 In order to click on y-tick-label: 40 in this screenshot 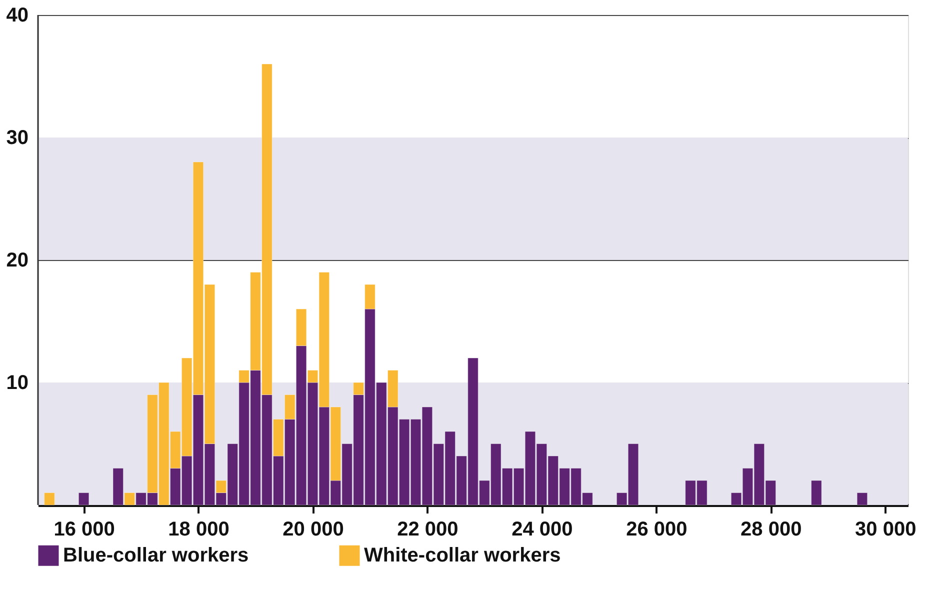, I will do `click(17, 15)`.